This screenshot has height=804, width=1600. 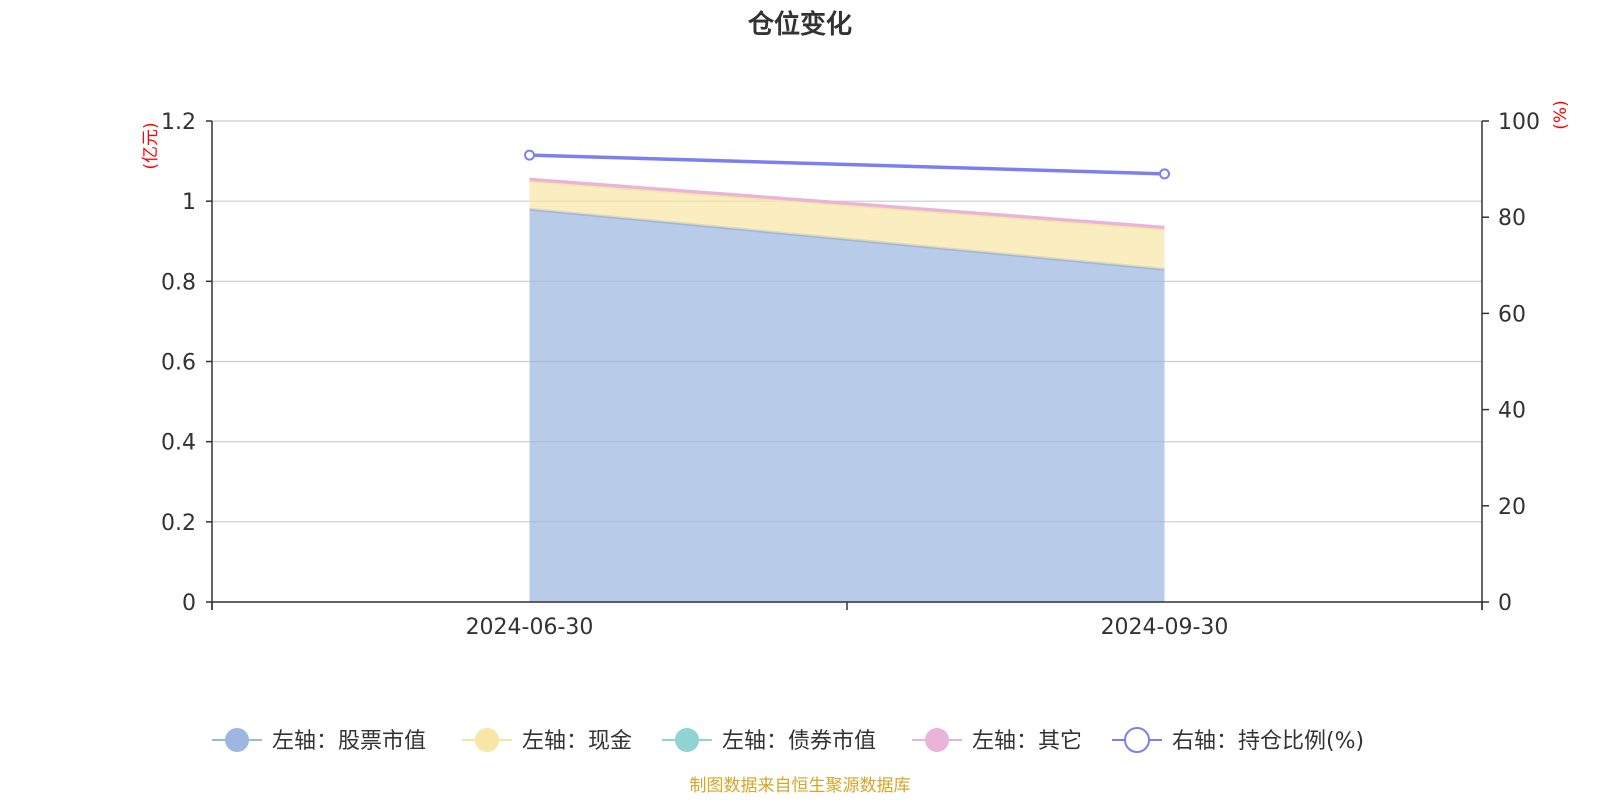 What do you see at coordinates (800, 786) in the screenshot?
I see `source-note: 制图数据来自恒生聚源数据库` at bounding box center [800, 786].